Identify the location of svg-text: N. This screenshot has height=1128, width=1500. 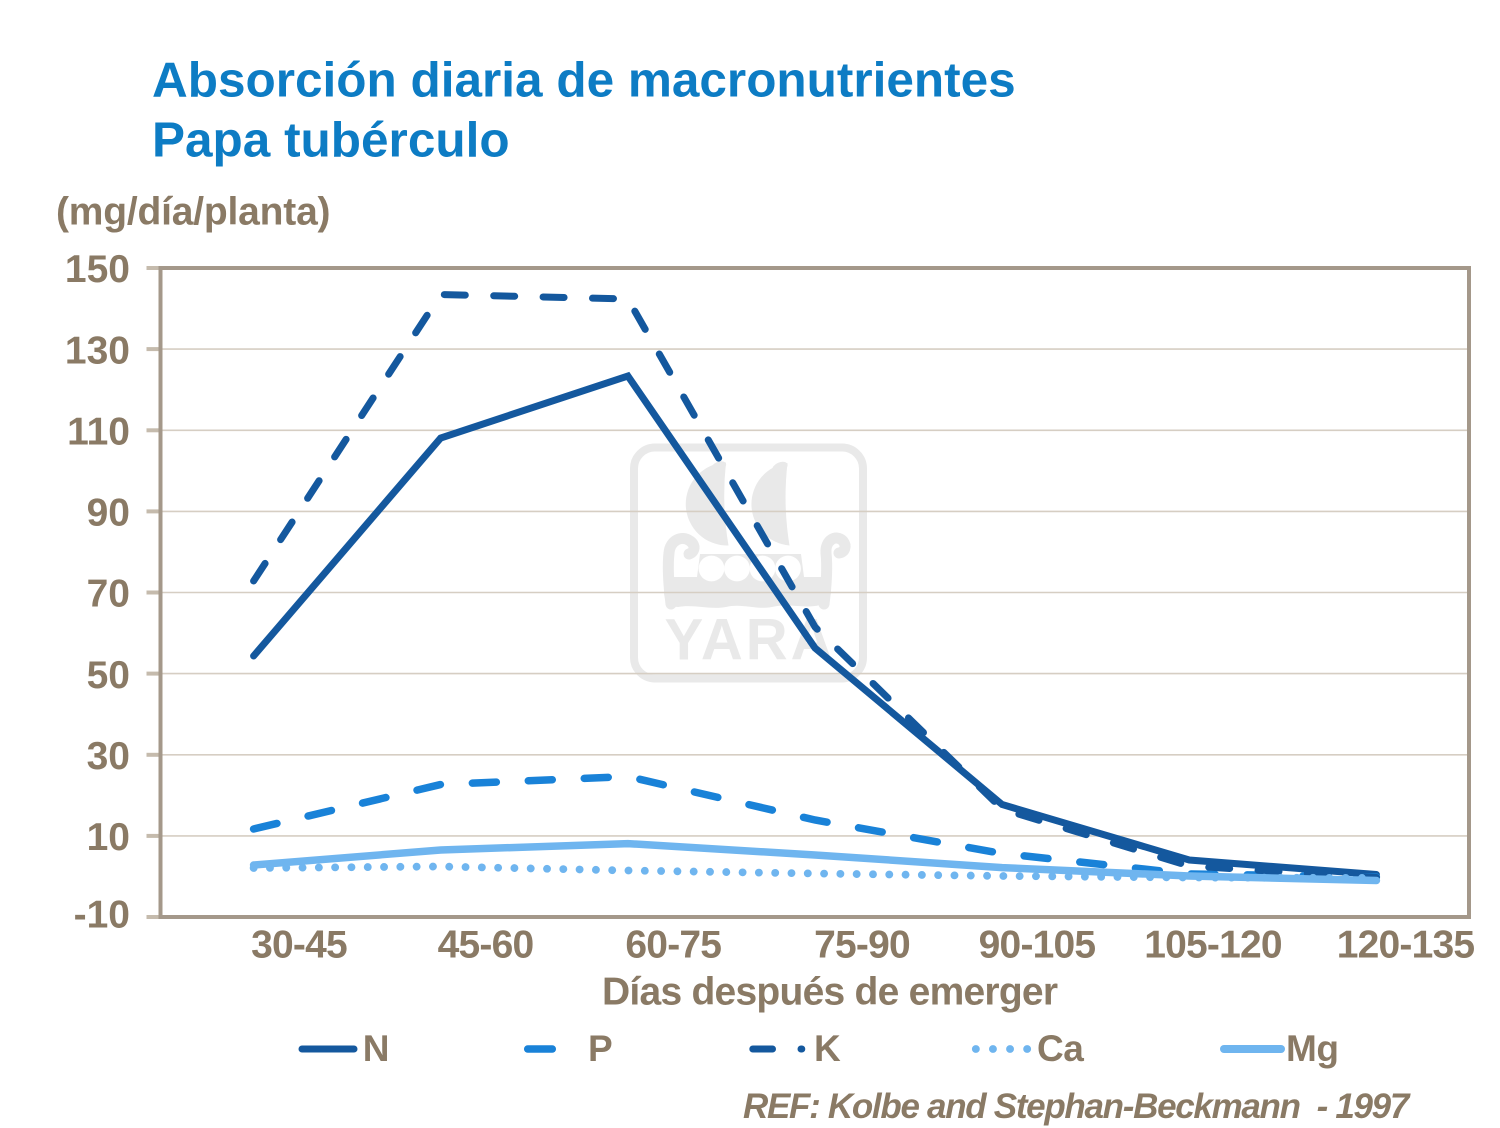
(376, 1048).